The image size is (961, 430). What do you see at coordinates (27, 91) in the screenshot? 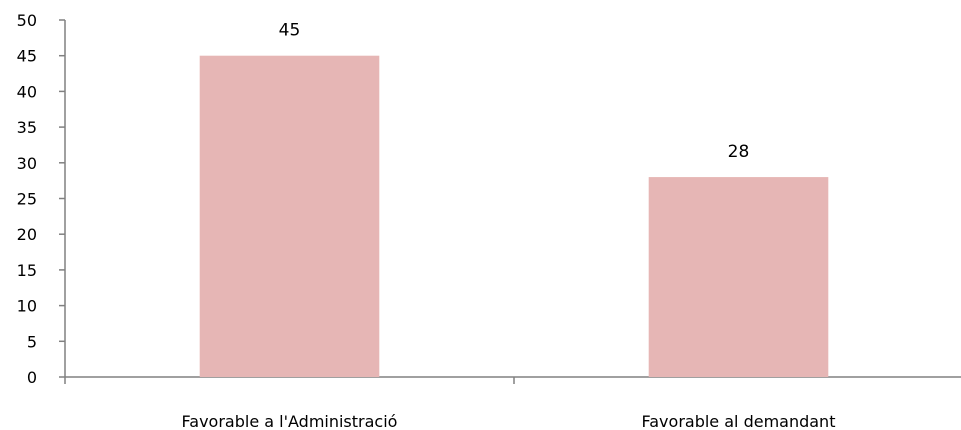
I see `y-tick-label: 40` at bounding box center [27, 91].